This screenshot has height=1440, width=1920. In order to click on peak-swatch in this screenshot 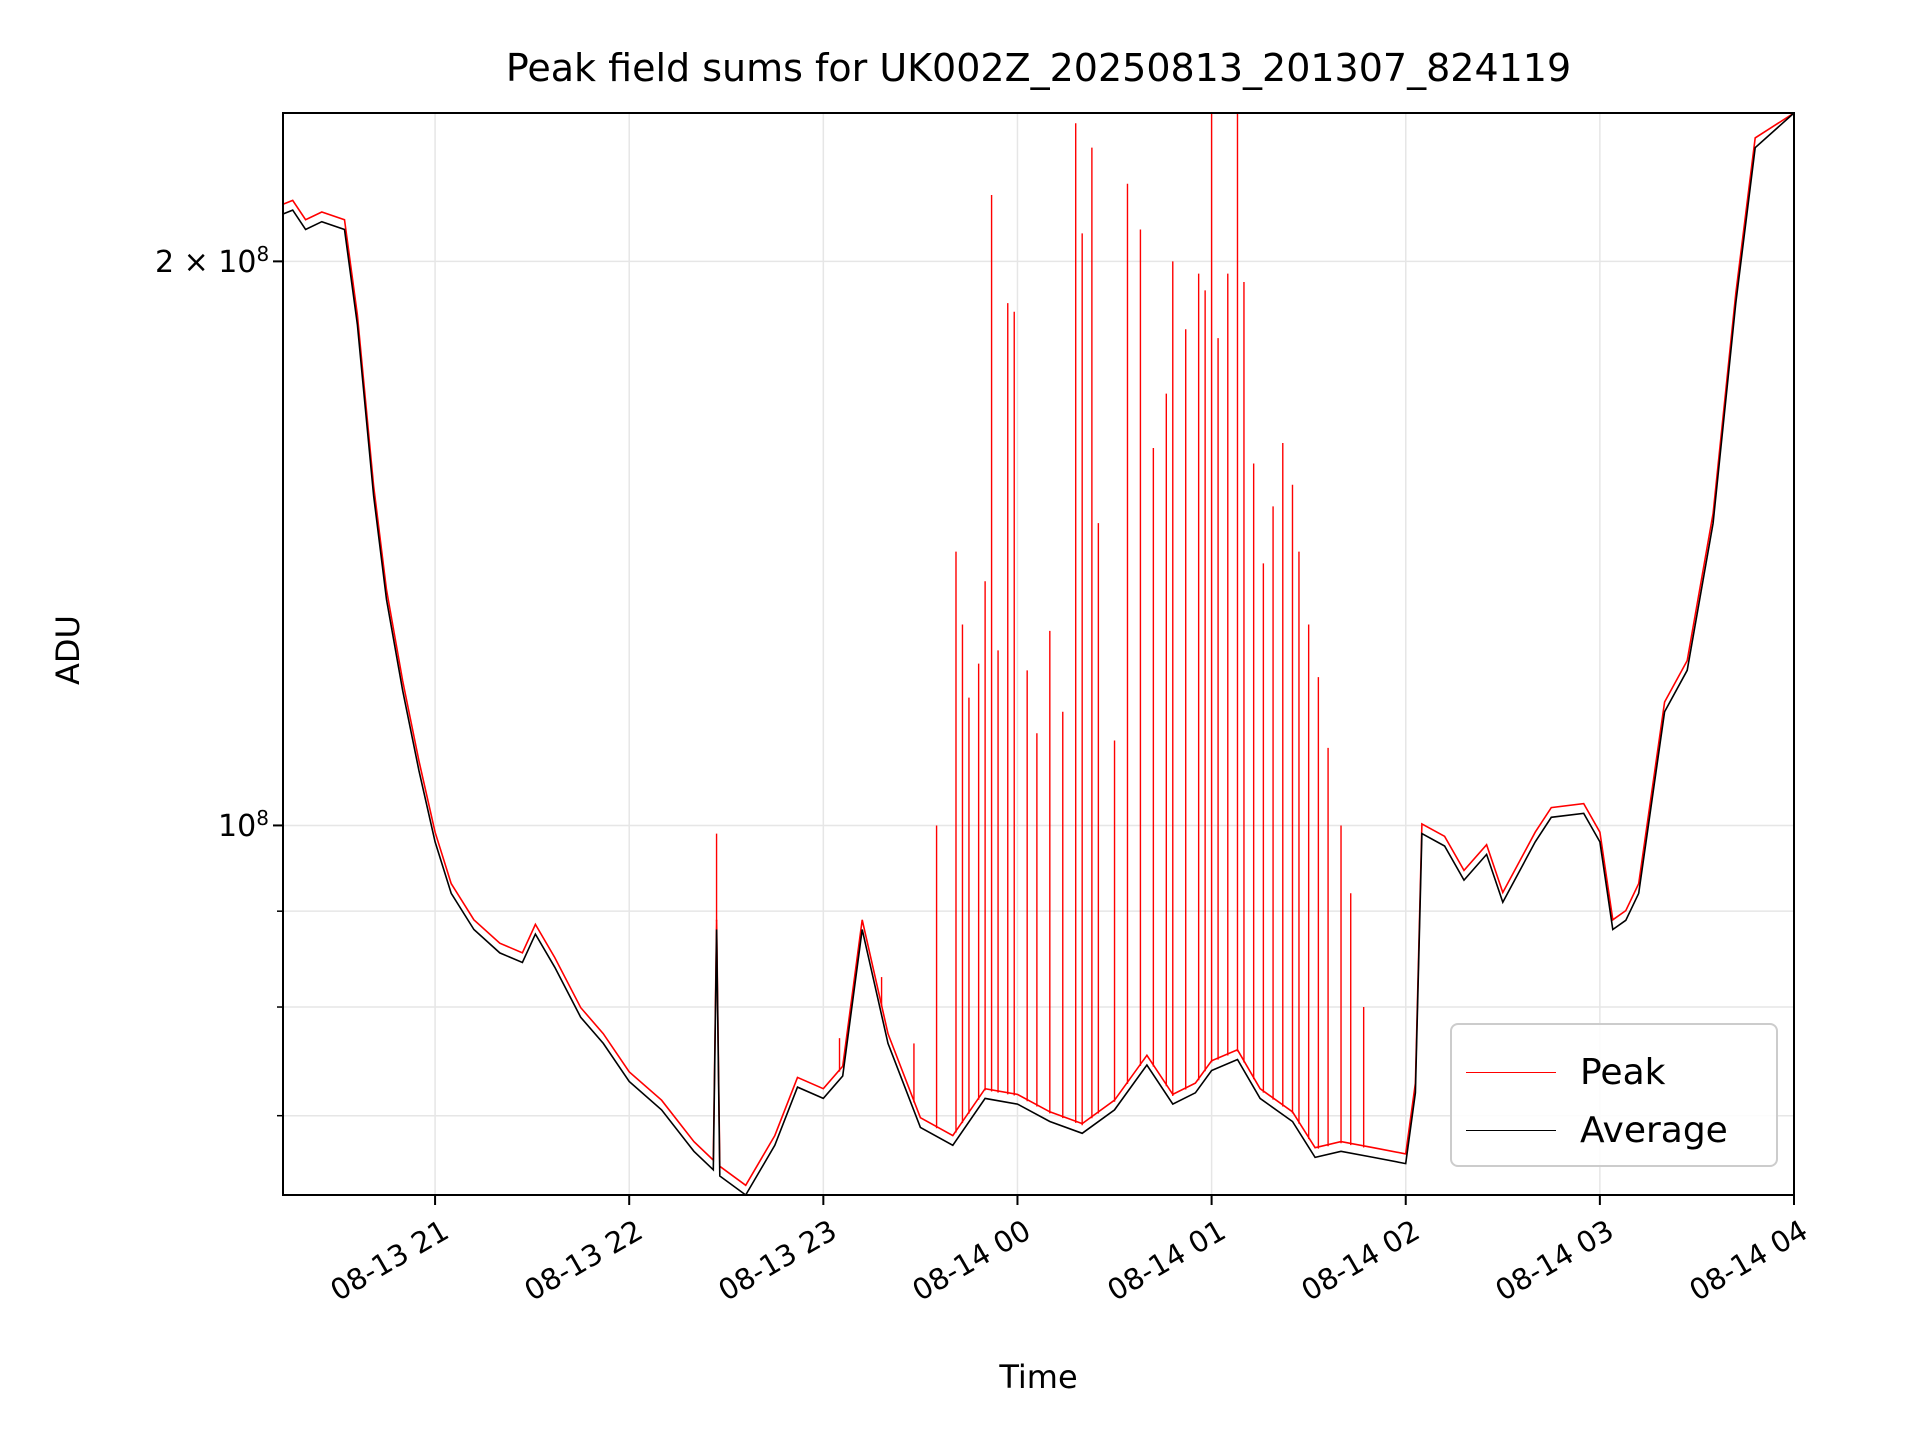, I will do `click(1511, 1072)`.